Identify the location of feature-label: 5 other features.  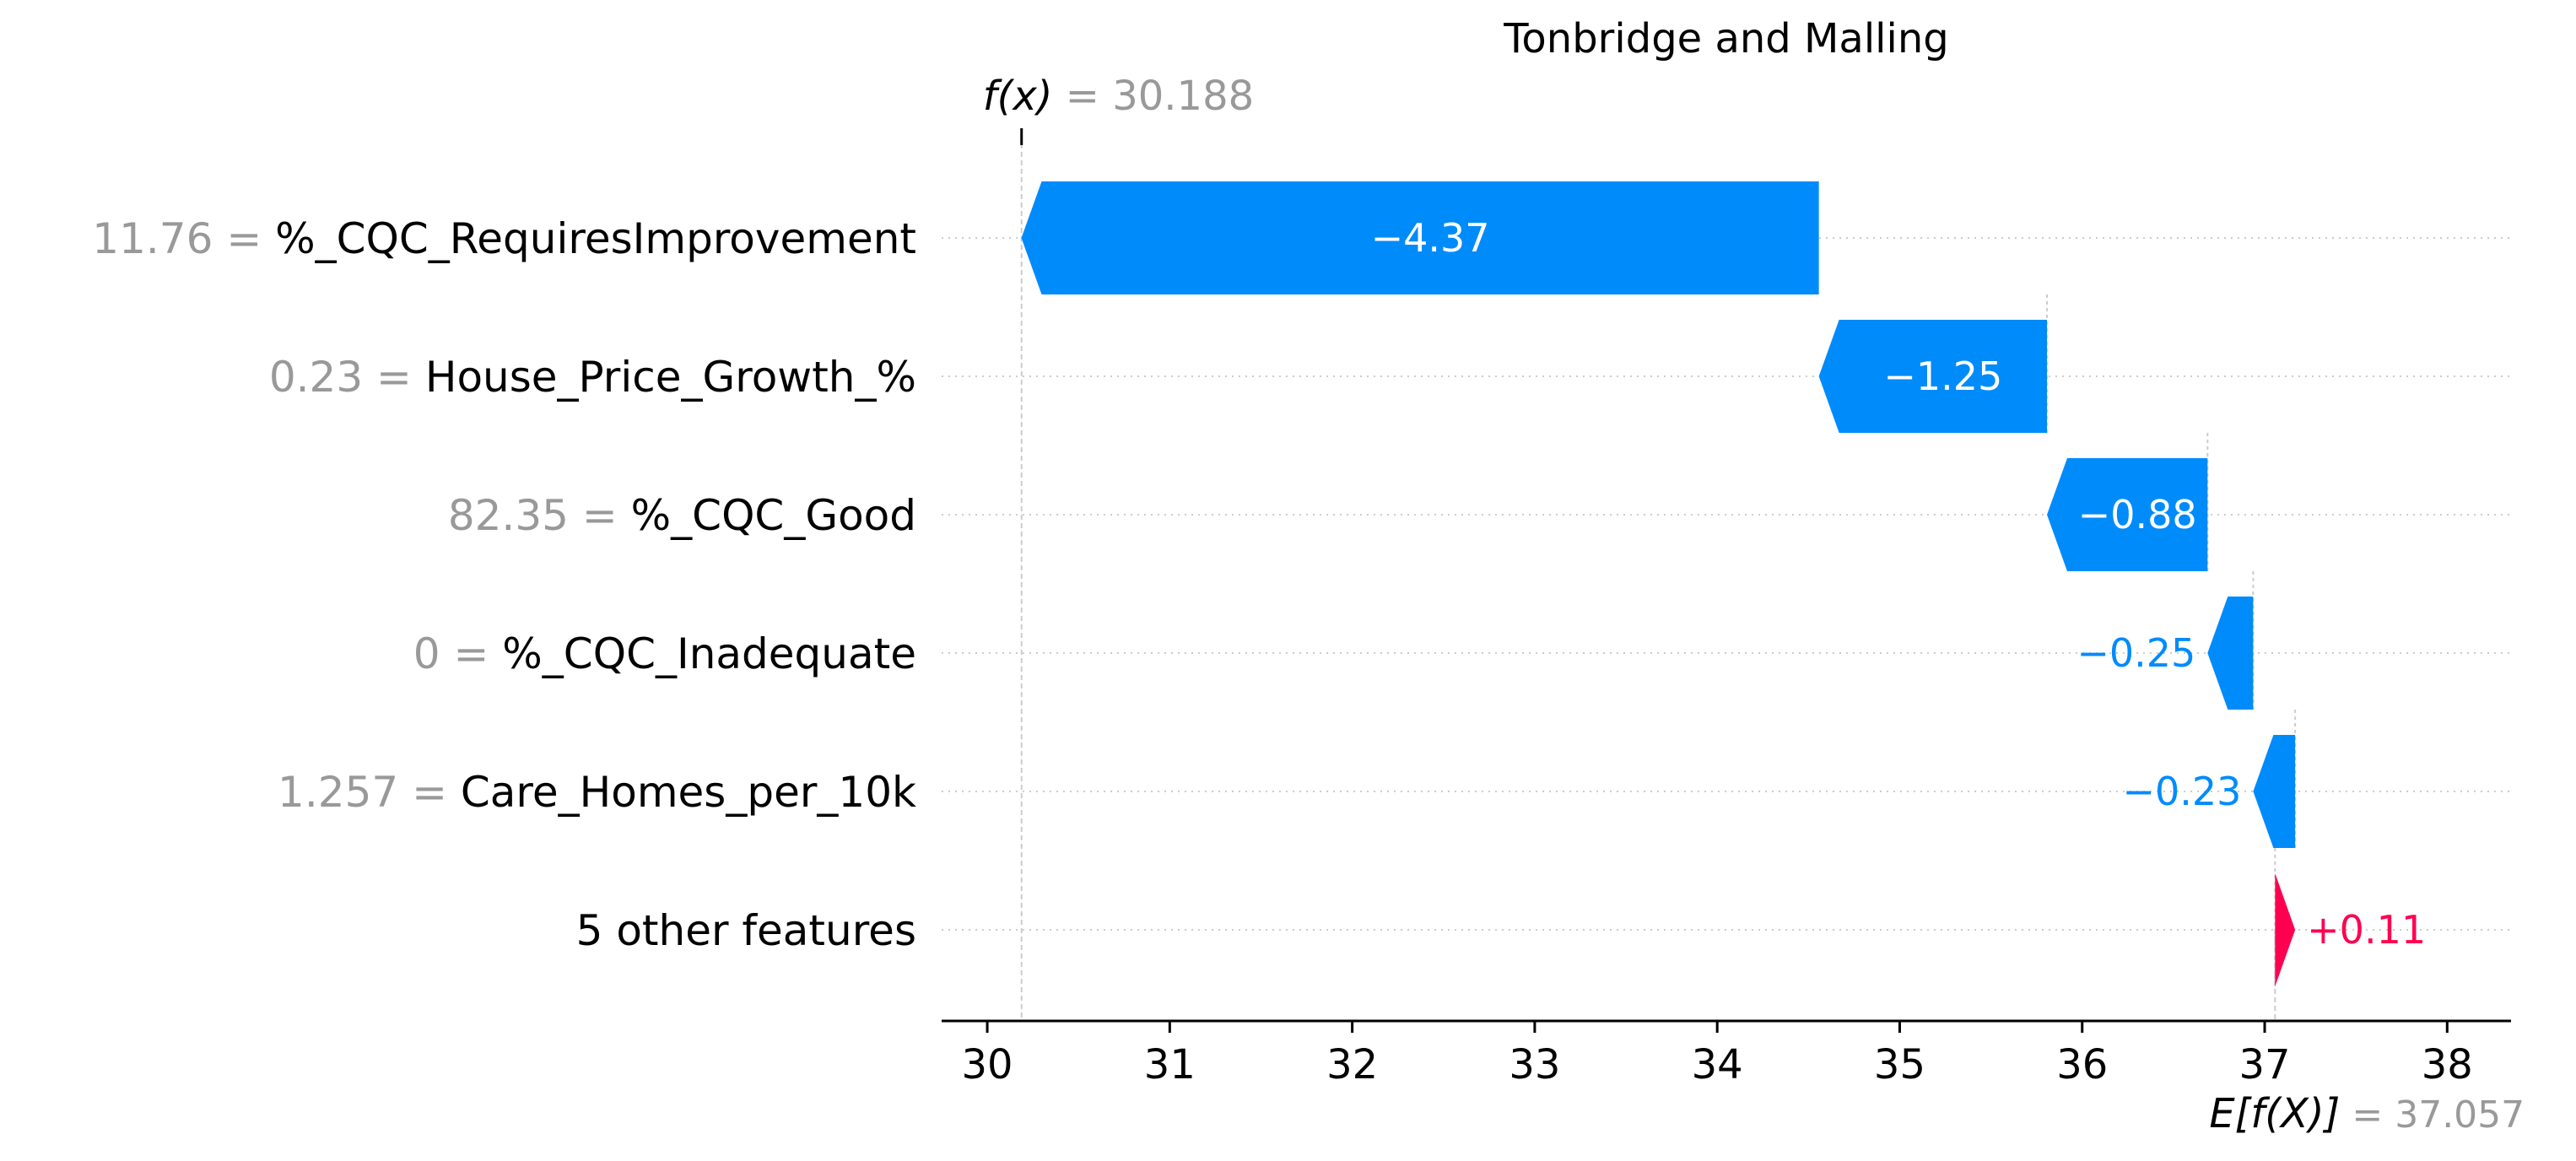
(746, 930).